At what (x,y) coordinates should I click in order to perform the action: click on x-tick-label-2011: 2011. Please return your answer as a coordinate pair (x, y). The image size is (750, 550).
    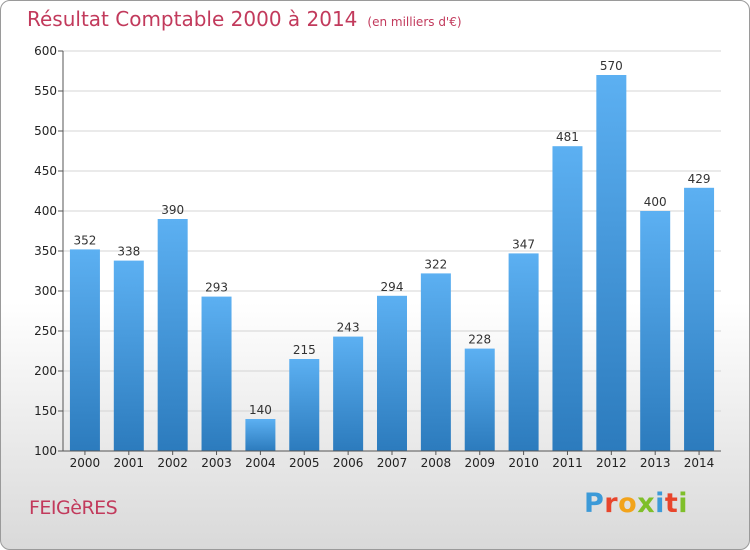
    Looking at the image, I should click on (567, 463).